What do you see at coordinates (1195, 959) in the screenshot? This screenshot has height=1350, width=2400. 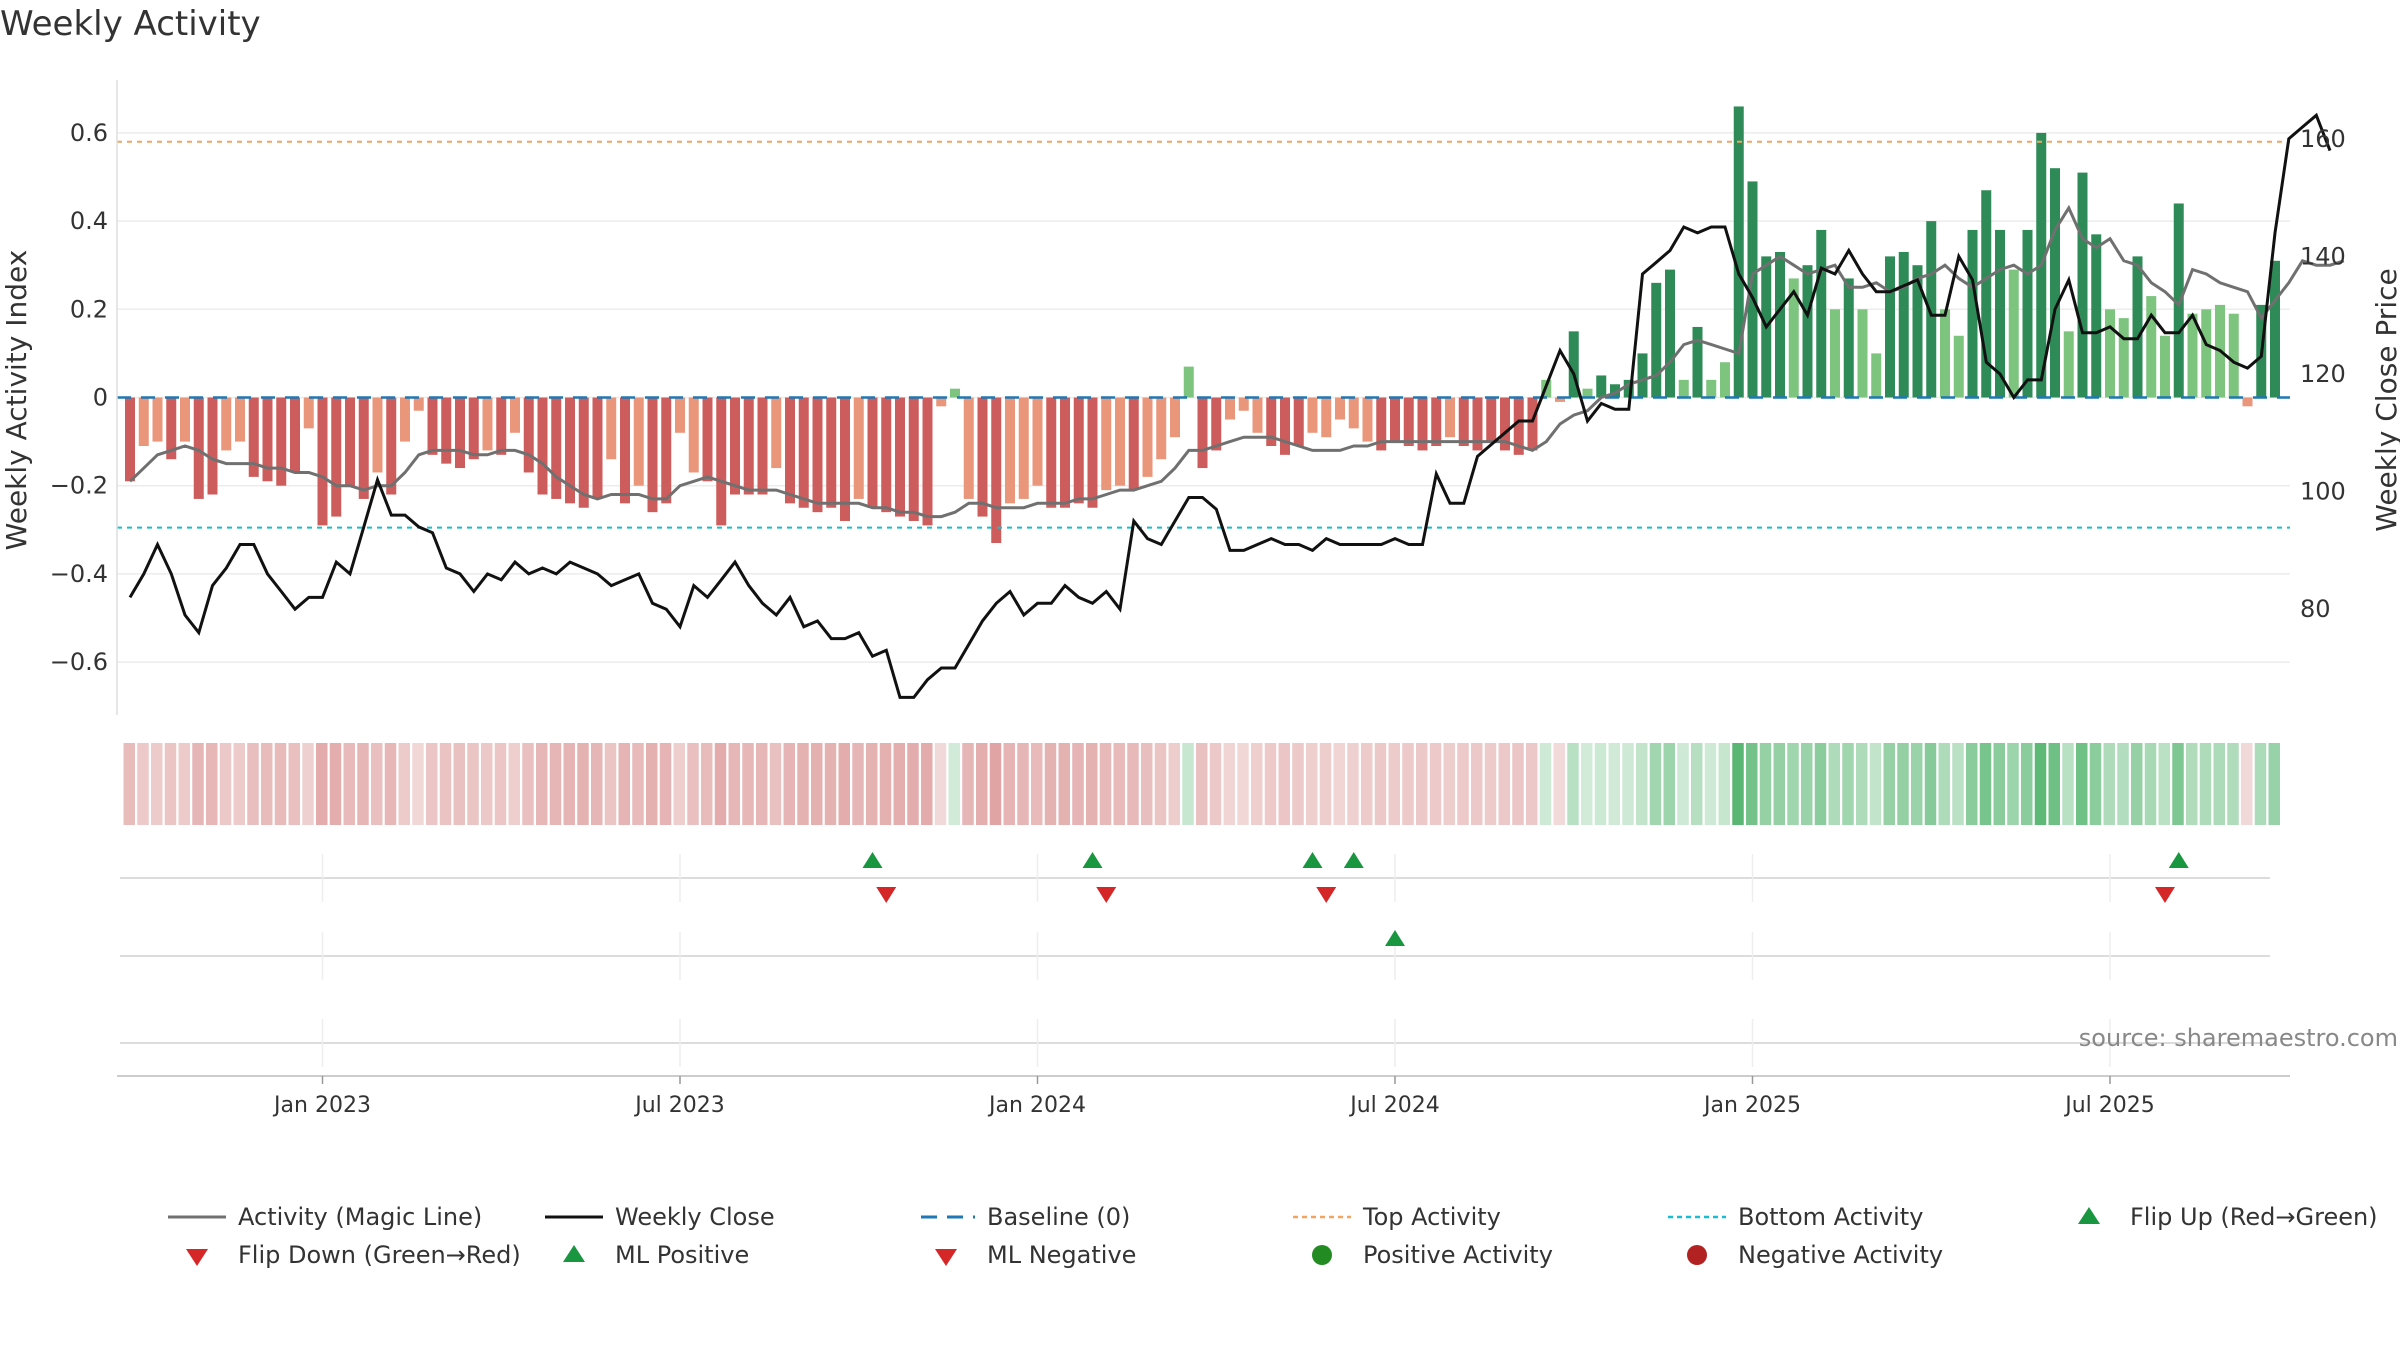 I see `signal-markers` at bounding box center [1195, 959].